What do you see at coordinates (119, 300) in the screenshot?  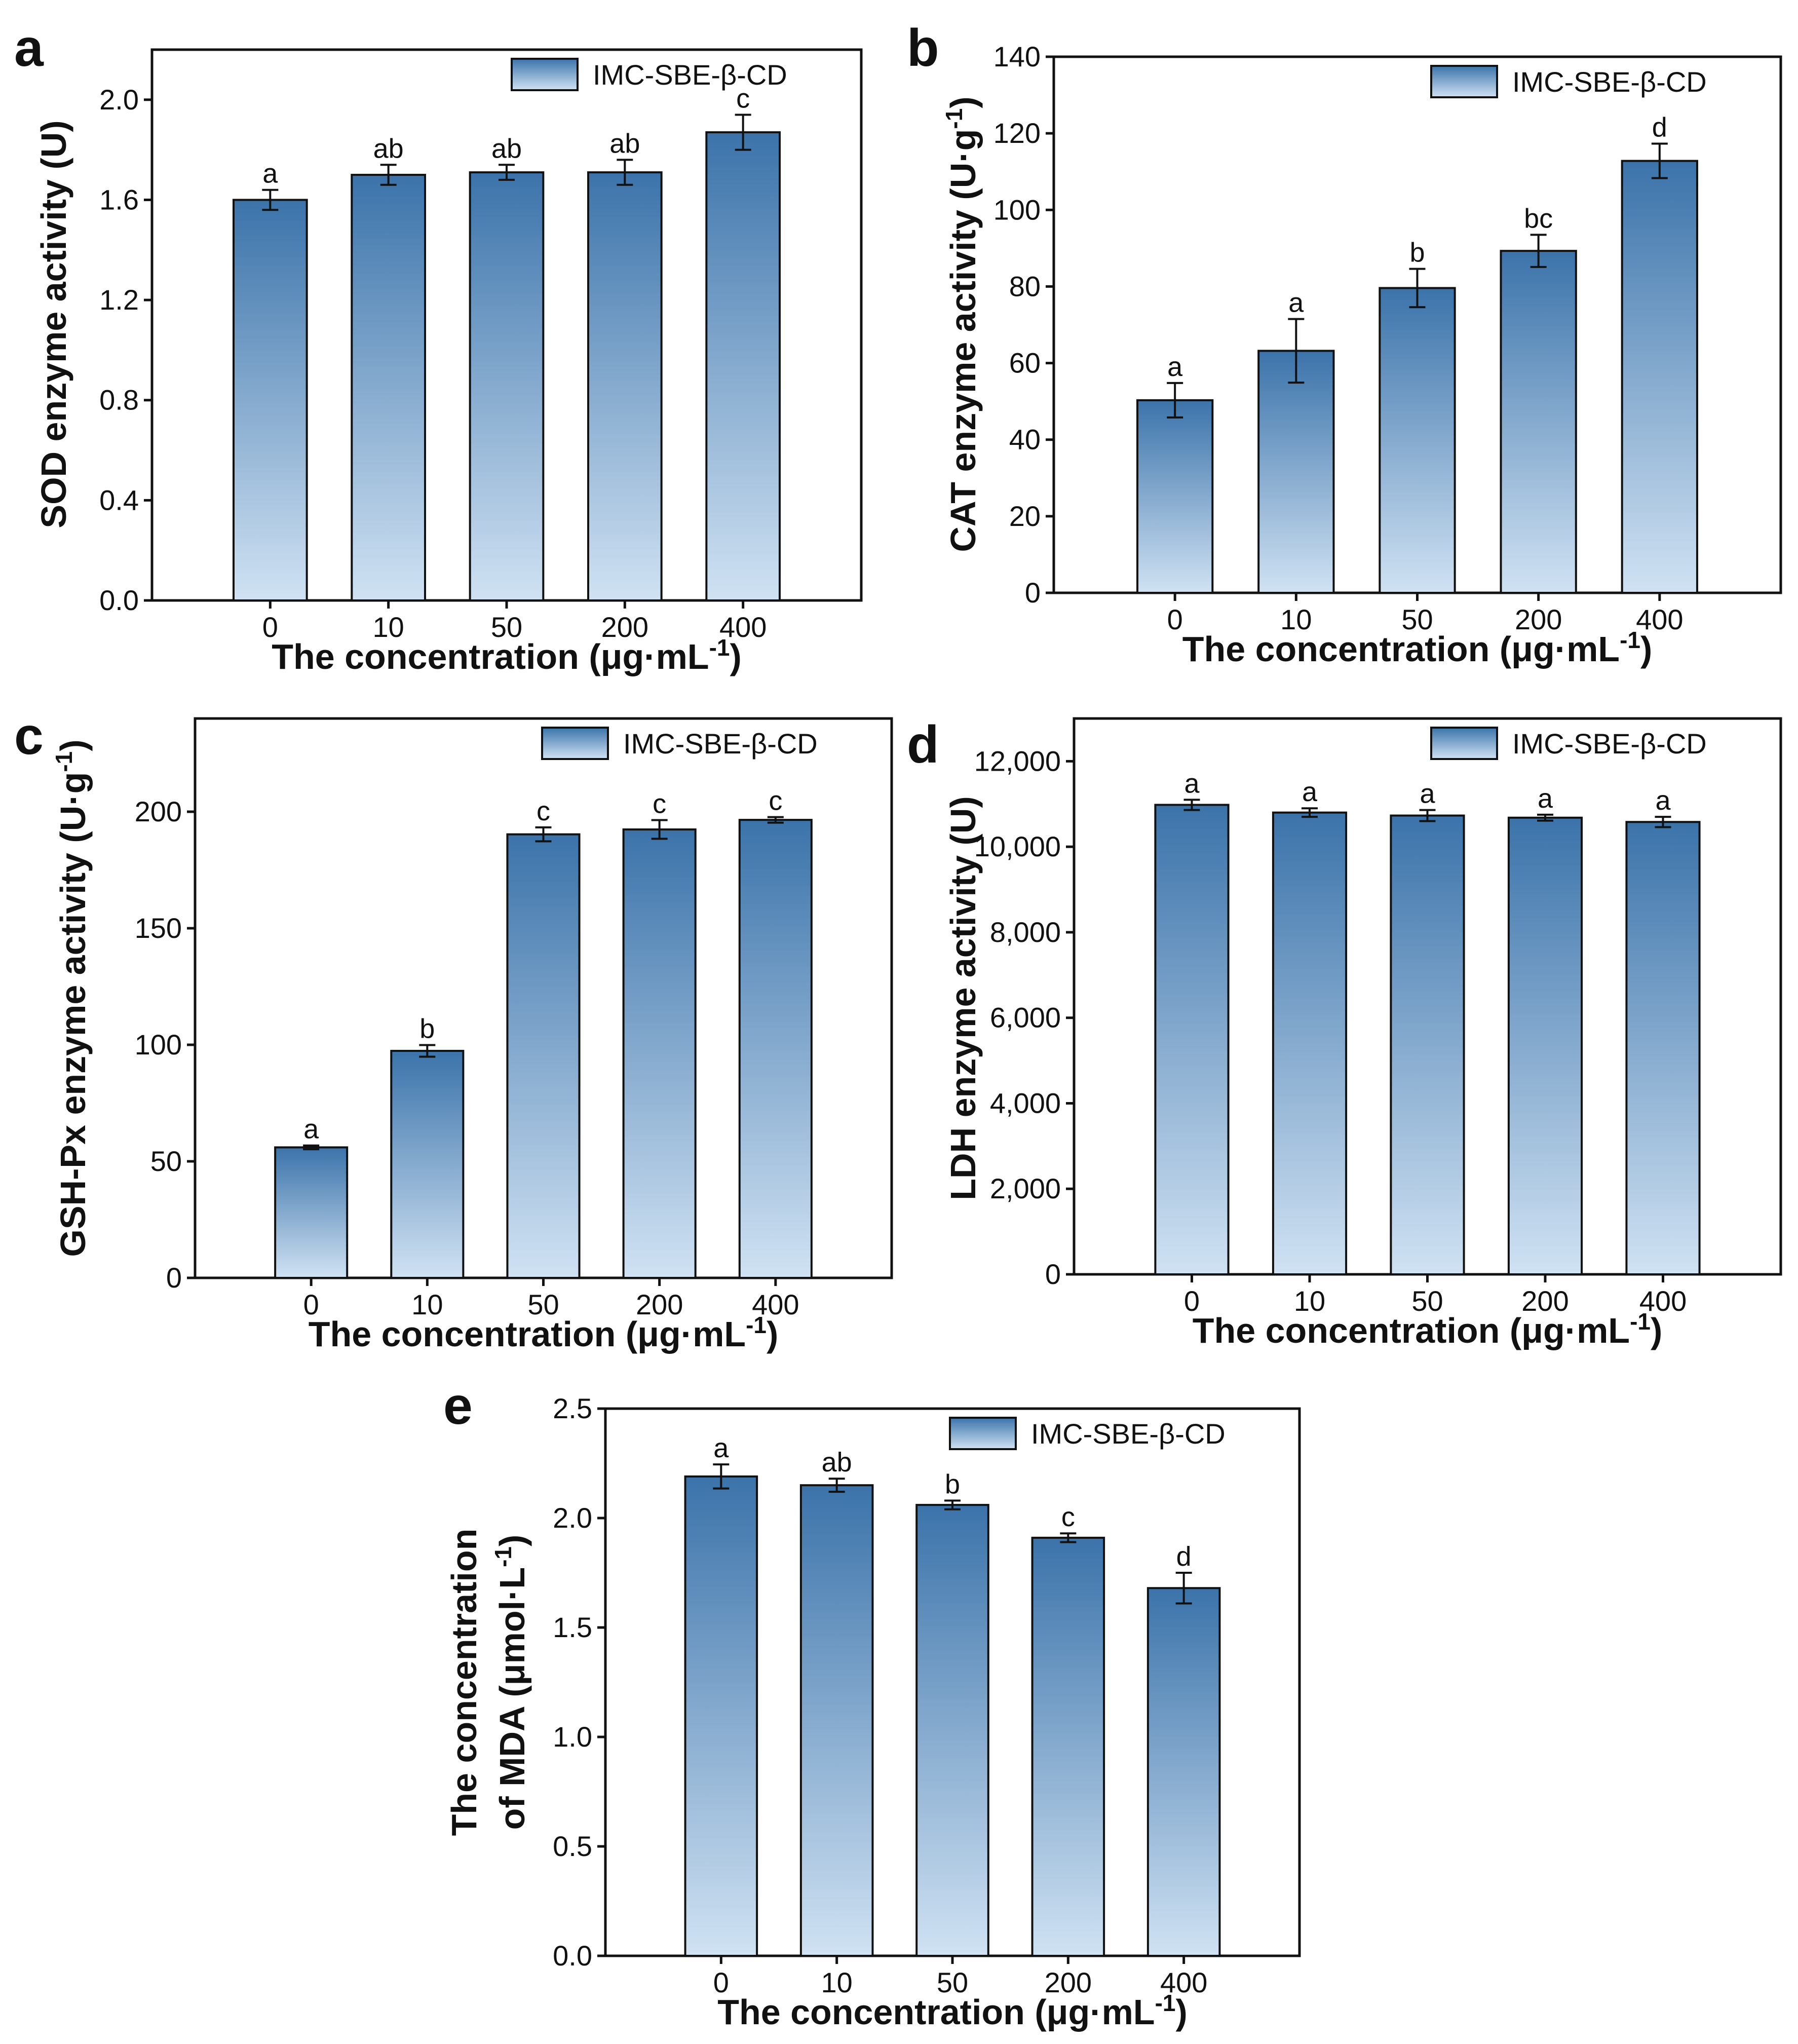 I see `y-tick-label: 1.2` at bounding box center [119, 300].